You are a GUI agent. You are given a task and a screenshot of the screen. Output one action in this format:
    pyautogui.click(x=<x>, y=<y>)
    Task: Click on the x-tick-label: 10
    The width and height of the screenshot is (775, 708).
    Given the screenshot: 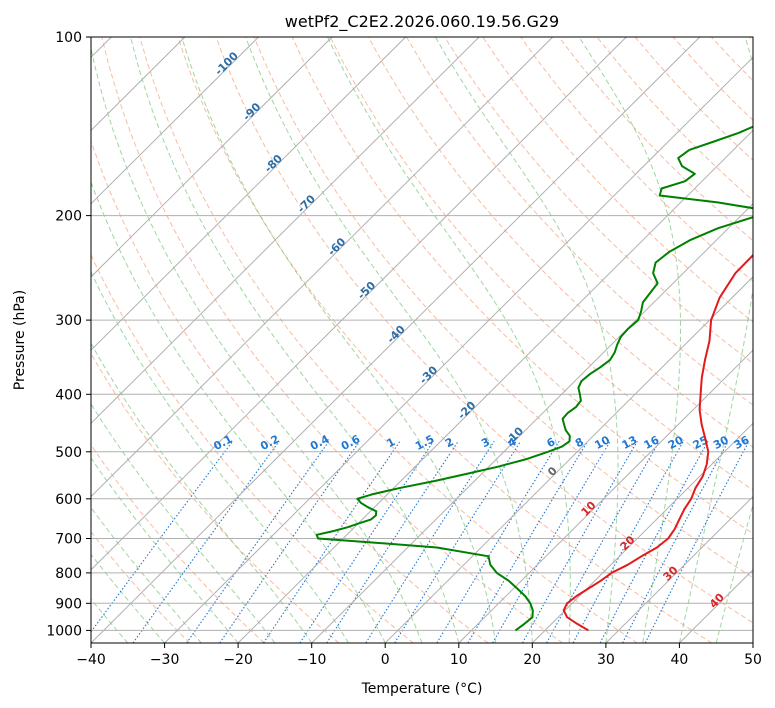 What is the action you would take?
    pyautogui.click(x=459, y=660)
    